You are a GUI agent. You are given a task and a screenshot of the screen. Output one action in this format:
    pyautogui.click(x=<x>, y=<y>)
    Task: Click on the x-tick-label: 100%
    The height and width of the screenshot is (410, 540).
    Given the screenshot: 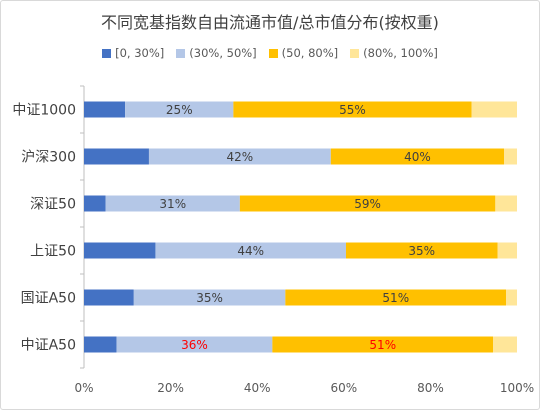 What is the action you would take?
    pyautogui.click(x=517, y=388)
    